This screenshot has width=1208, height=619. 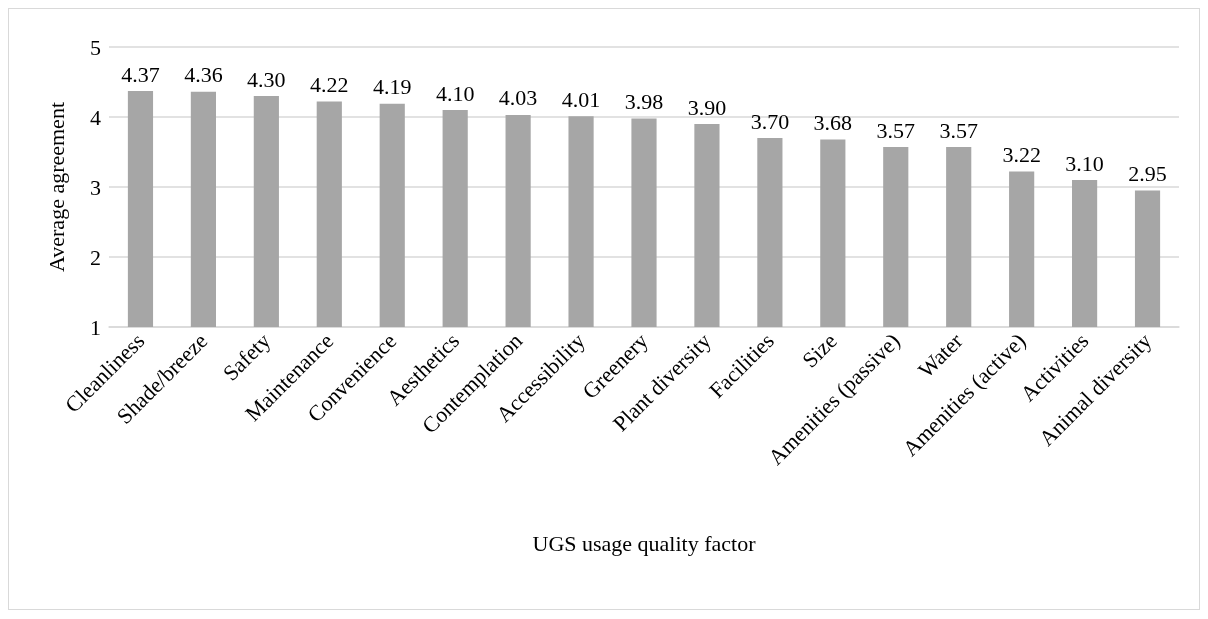 I want to click on data-label: 4.19, so click(x=392, y=87).